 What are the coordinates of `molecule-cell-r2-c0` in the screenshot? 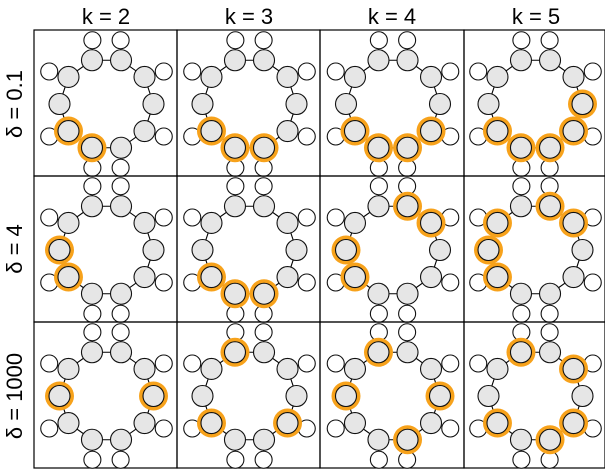 It's located at (105, 395).